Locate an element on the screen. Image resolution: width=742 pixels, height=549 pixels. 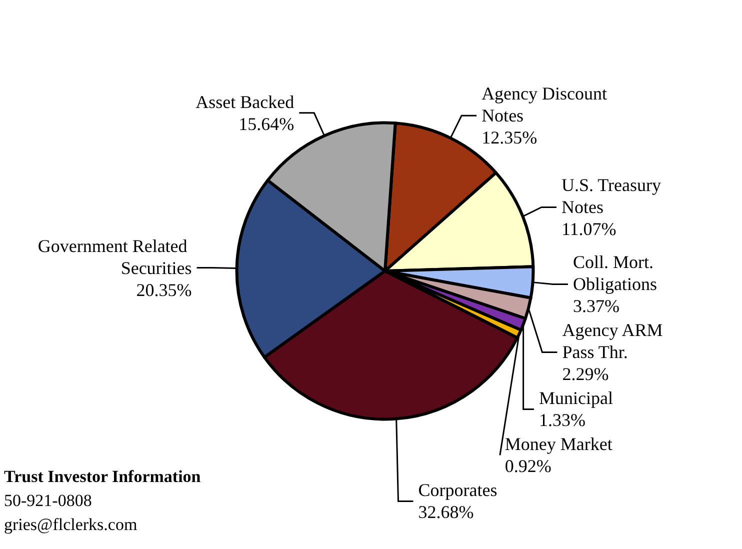
slice-label: U.S. Treasury Notes is located at coordinates (613, 196).